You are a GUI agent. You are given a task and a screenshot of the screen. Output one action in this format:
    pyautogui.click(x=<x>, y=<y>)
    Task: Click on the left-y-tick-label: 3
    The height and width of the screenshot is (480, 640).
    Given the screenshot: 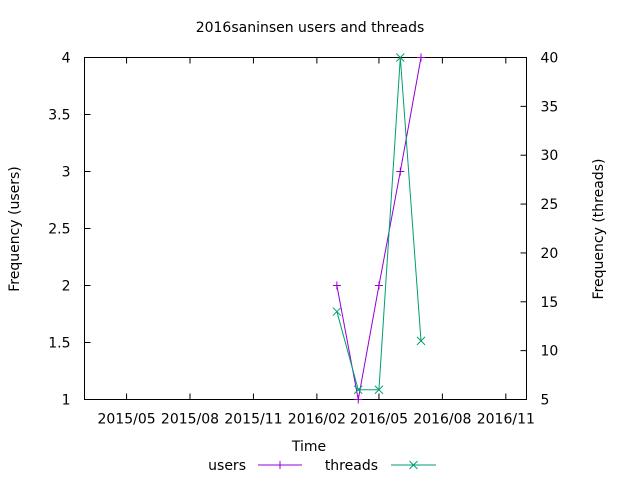 What is the action you would take?
    pyautogui.click(x=66, y=173)
    